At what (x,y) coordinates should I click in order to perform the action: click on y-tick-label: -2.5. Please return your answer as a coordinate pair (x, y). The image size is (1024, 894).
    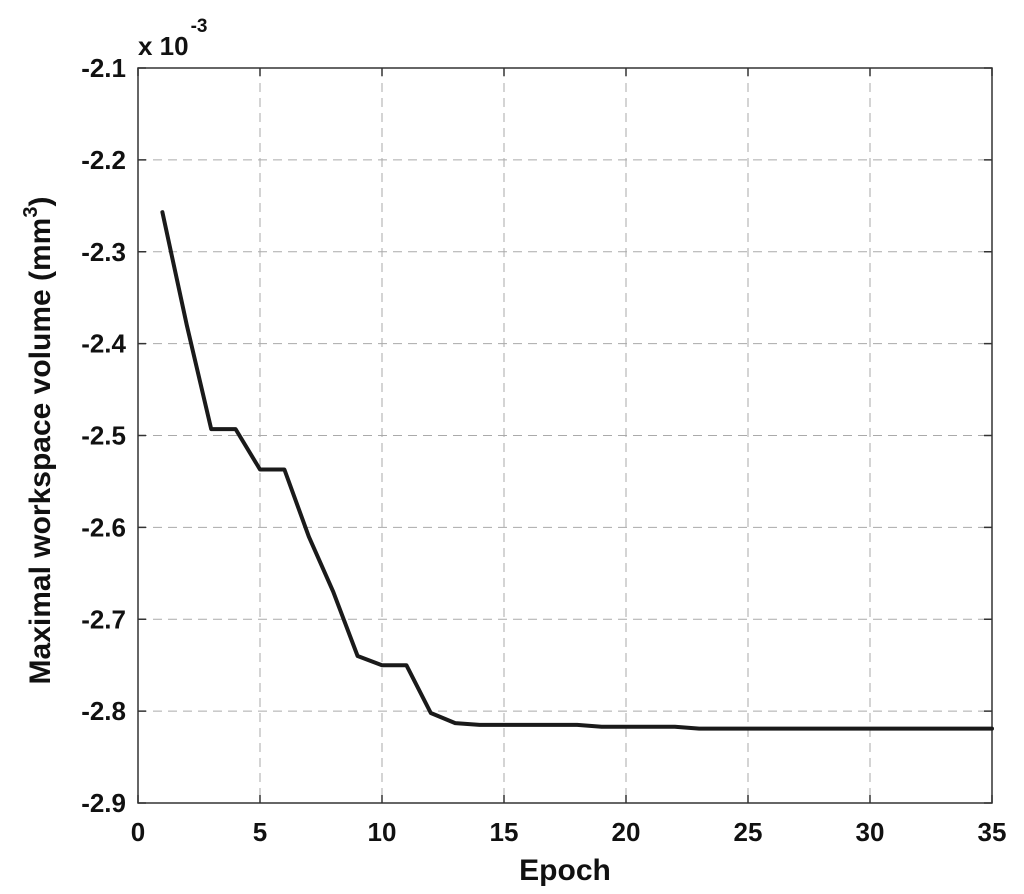
    Looking at the image, I should click on (103, 436).